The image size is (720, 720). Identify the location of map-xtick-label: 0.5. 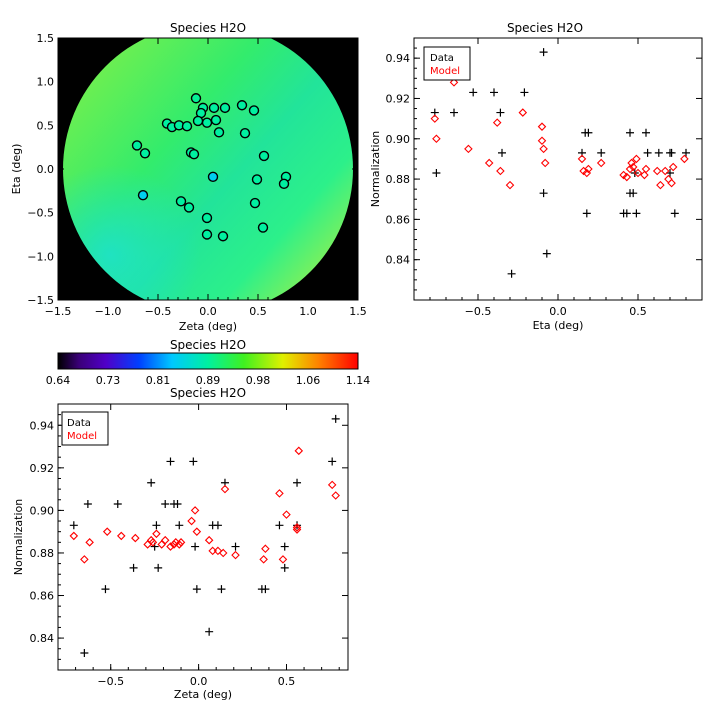
(258, 311).